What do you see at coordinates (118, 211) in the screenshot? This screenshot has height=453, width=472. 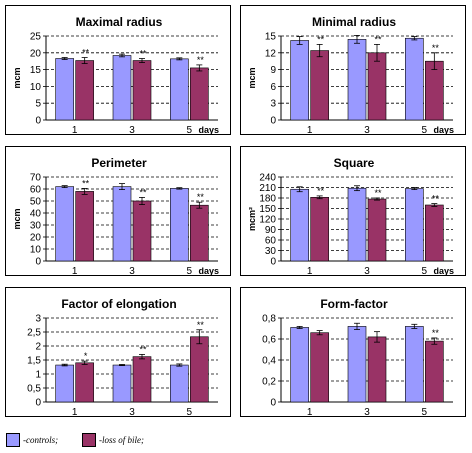 I see `chart-panel-perimeter: Perimeter 0 10 20 30 40 50 60 70 mcm 1 ** 3 ** 5 ** days` at bounding box center [118, 211].